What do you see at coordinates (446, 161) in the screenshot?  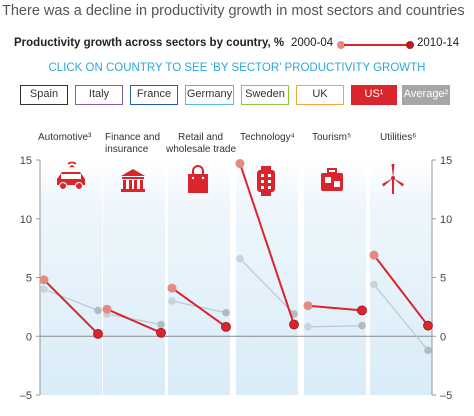 I see `y-tick-label-right: 15` at bounding box center [446, 161].